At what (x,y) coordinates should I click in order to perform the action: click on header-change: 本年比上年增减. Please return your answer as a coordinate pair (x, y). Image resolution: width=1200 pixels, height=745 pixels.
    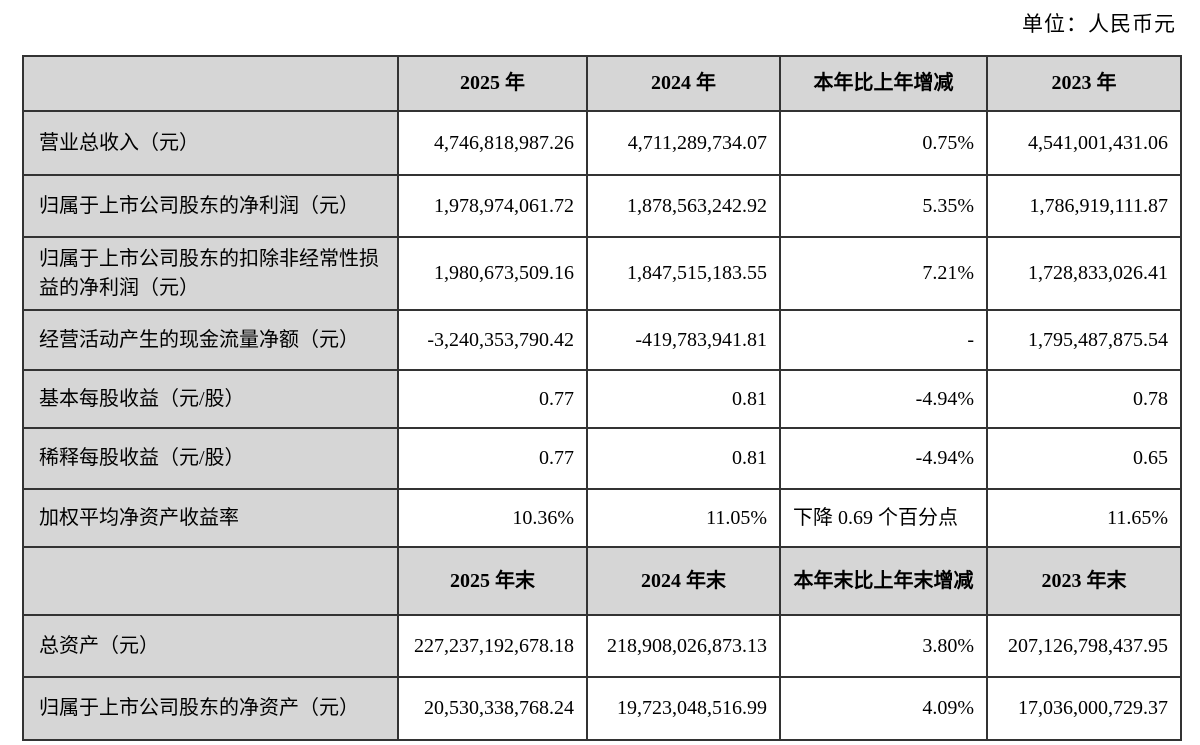
    Looking at the image, I should click on (883, 83).